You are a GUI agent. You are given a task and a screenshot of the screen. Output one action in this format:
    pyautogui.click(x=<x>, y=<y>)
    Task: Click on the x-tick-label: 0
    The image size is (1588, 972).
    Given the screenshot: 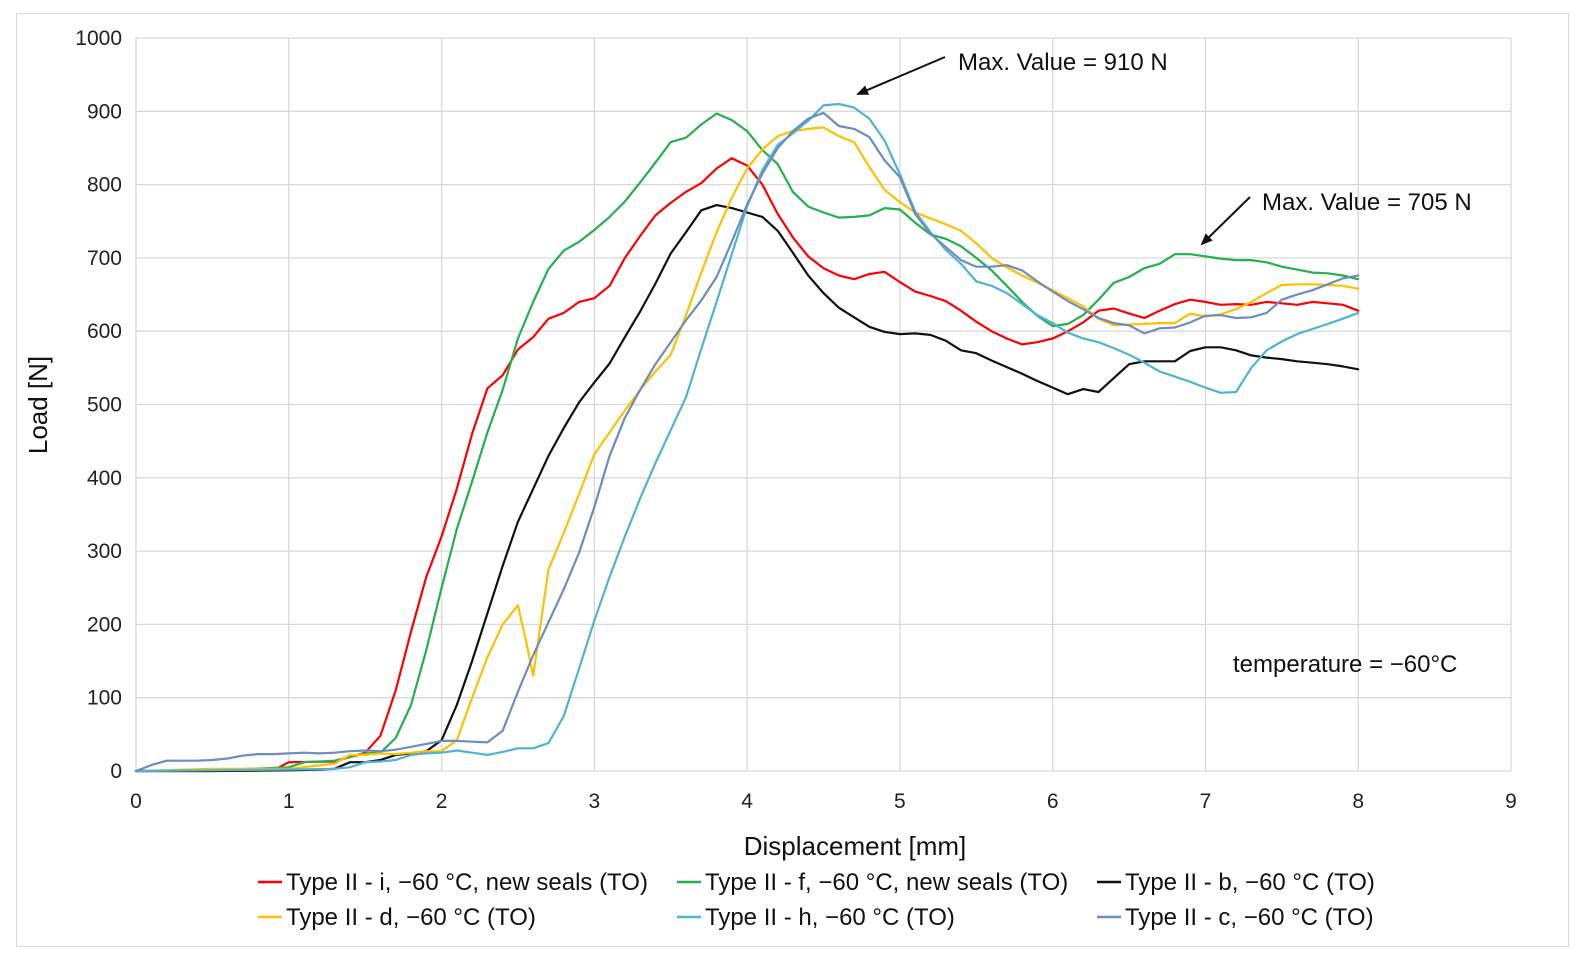 What is the action you would take?
    pyautogui.click(x=136, y=801)
    